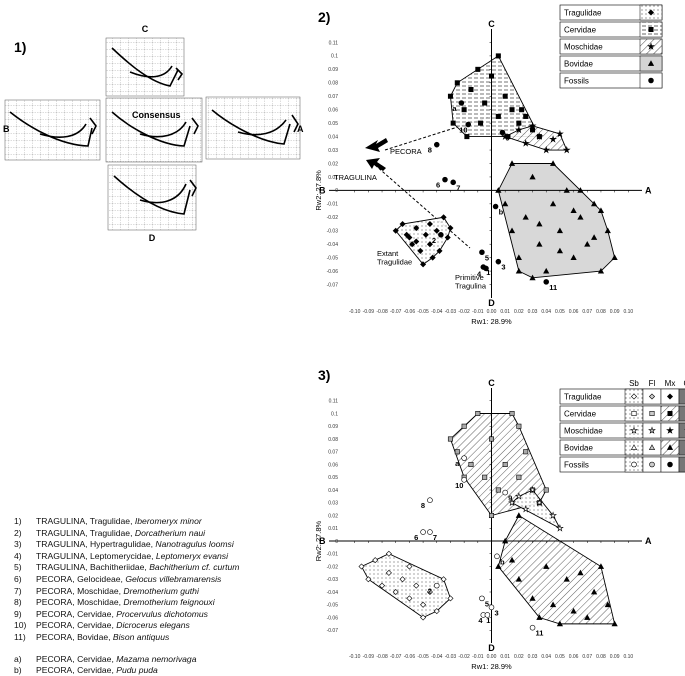 The width and height of the screenshot is (685, 676). I want to click on legend-label: Tragulidae, so click(583, 13).